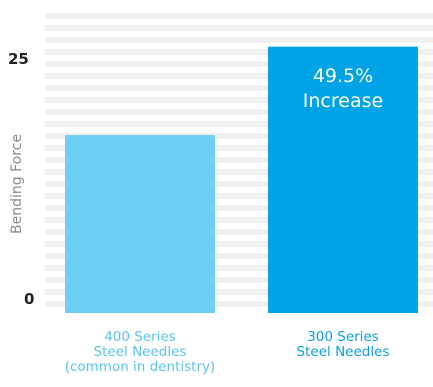 This screenshot has width=433, height=387. I want to click on category-label-0-line-1: Steel Needles, so click(140, 352).